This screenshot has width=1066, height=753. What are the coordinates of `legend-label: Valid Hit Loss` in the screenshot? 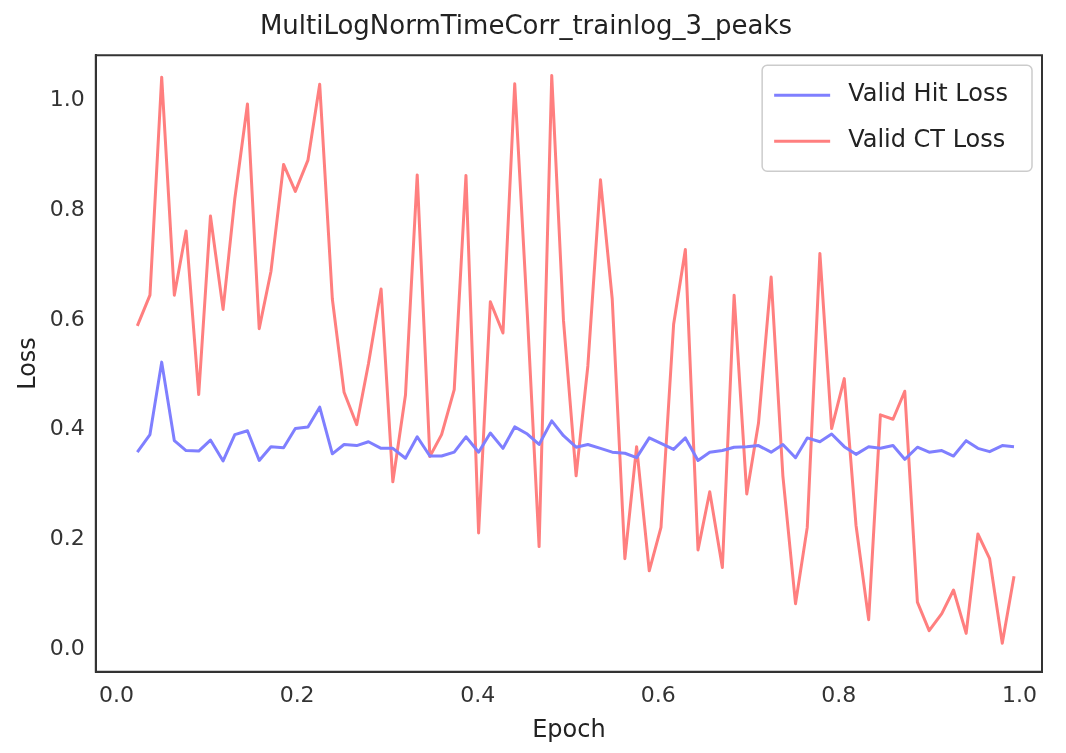 It's located at (928, 93).